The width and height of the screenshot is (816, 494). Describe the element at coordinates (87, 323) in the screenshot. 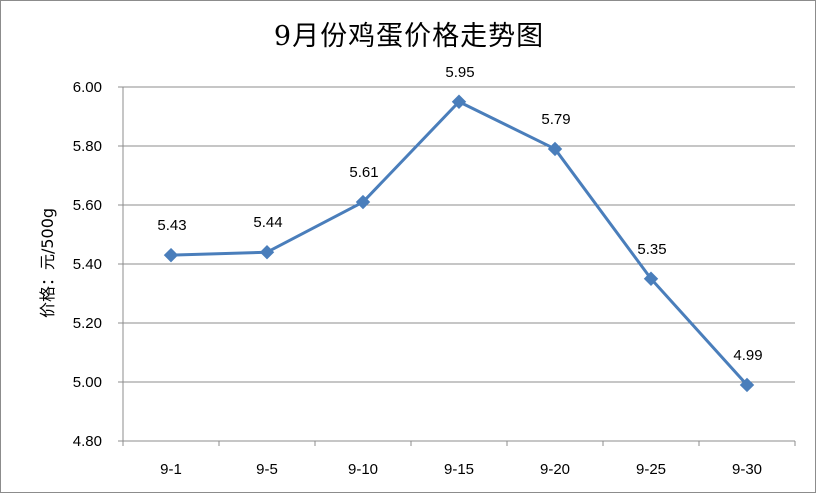

I see `y-tick-label: 5.20` at that location.